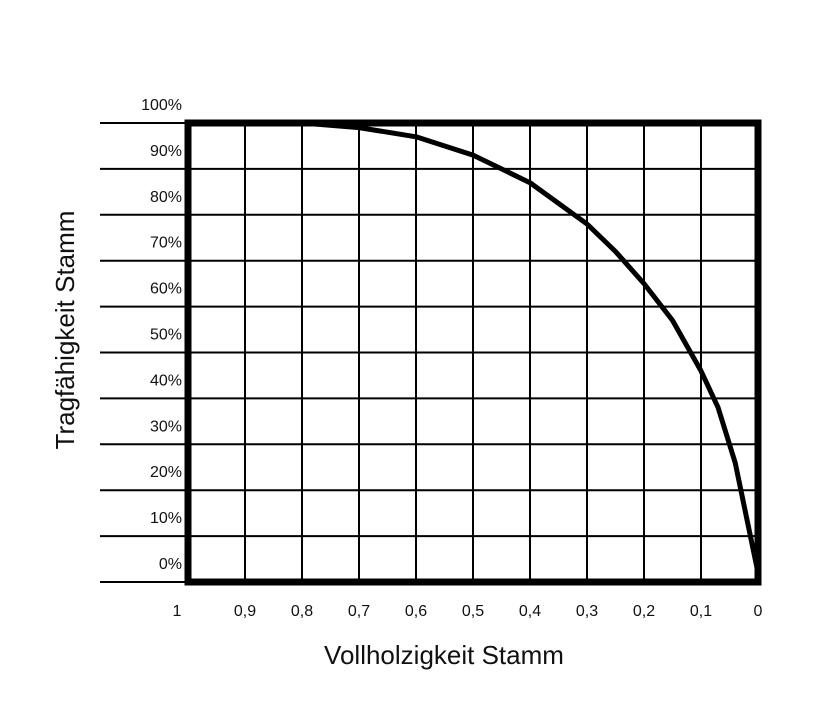  What do you see at coordinates (302, 611) in the screenshot?
I see `x-tick-label: 0,8` at bounding box center [302, 611].